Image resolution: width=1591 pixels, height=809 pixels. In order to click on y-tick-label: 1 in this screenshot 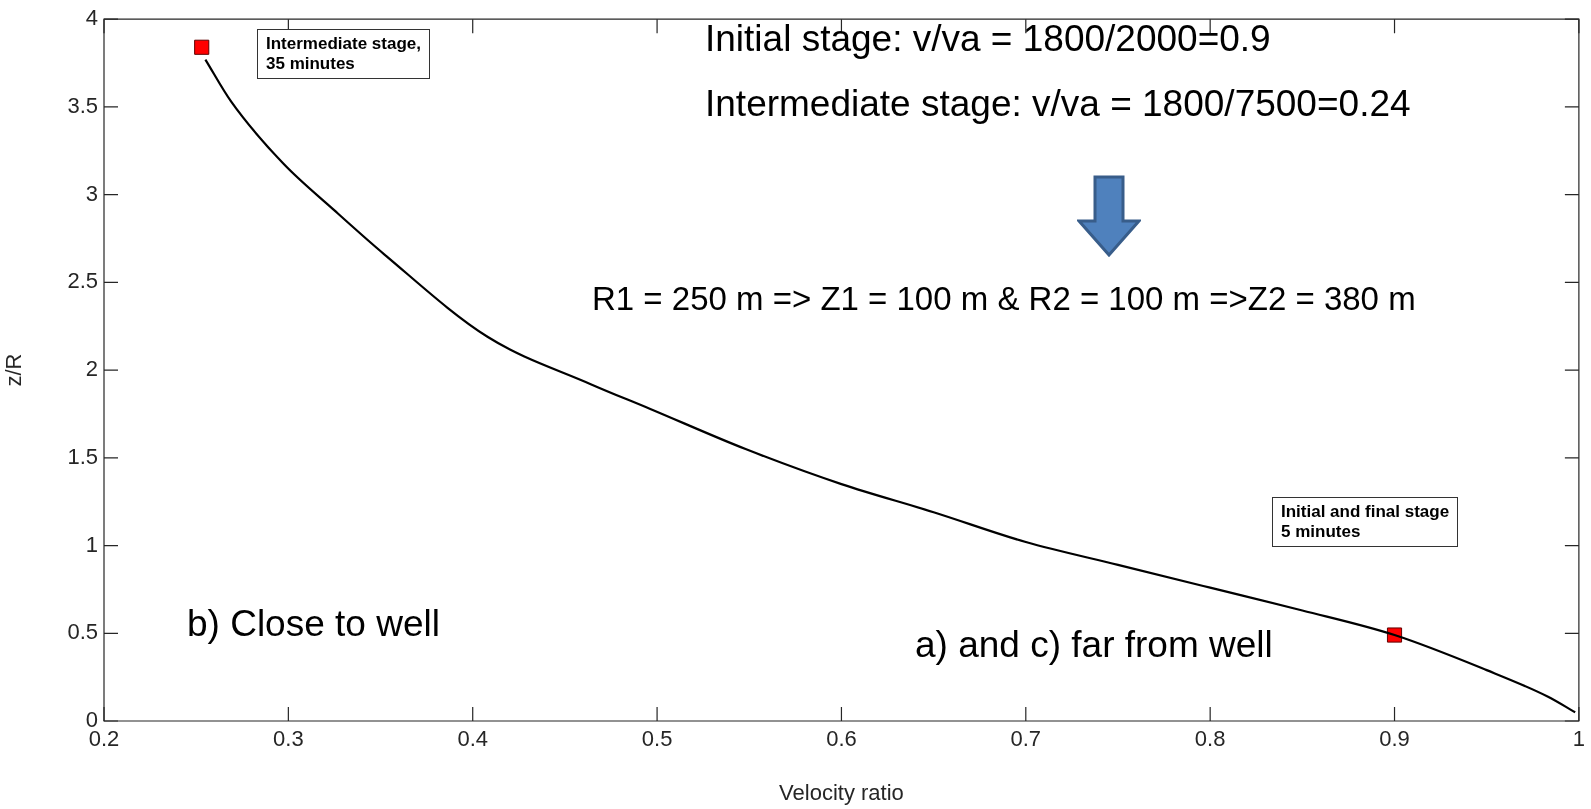, I will do `click(91, 544)`.